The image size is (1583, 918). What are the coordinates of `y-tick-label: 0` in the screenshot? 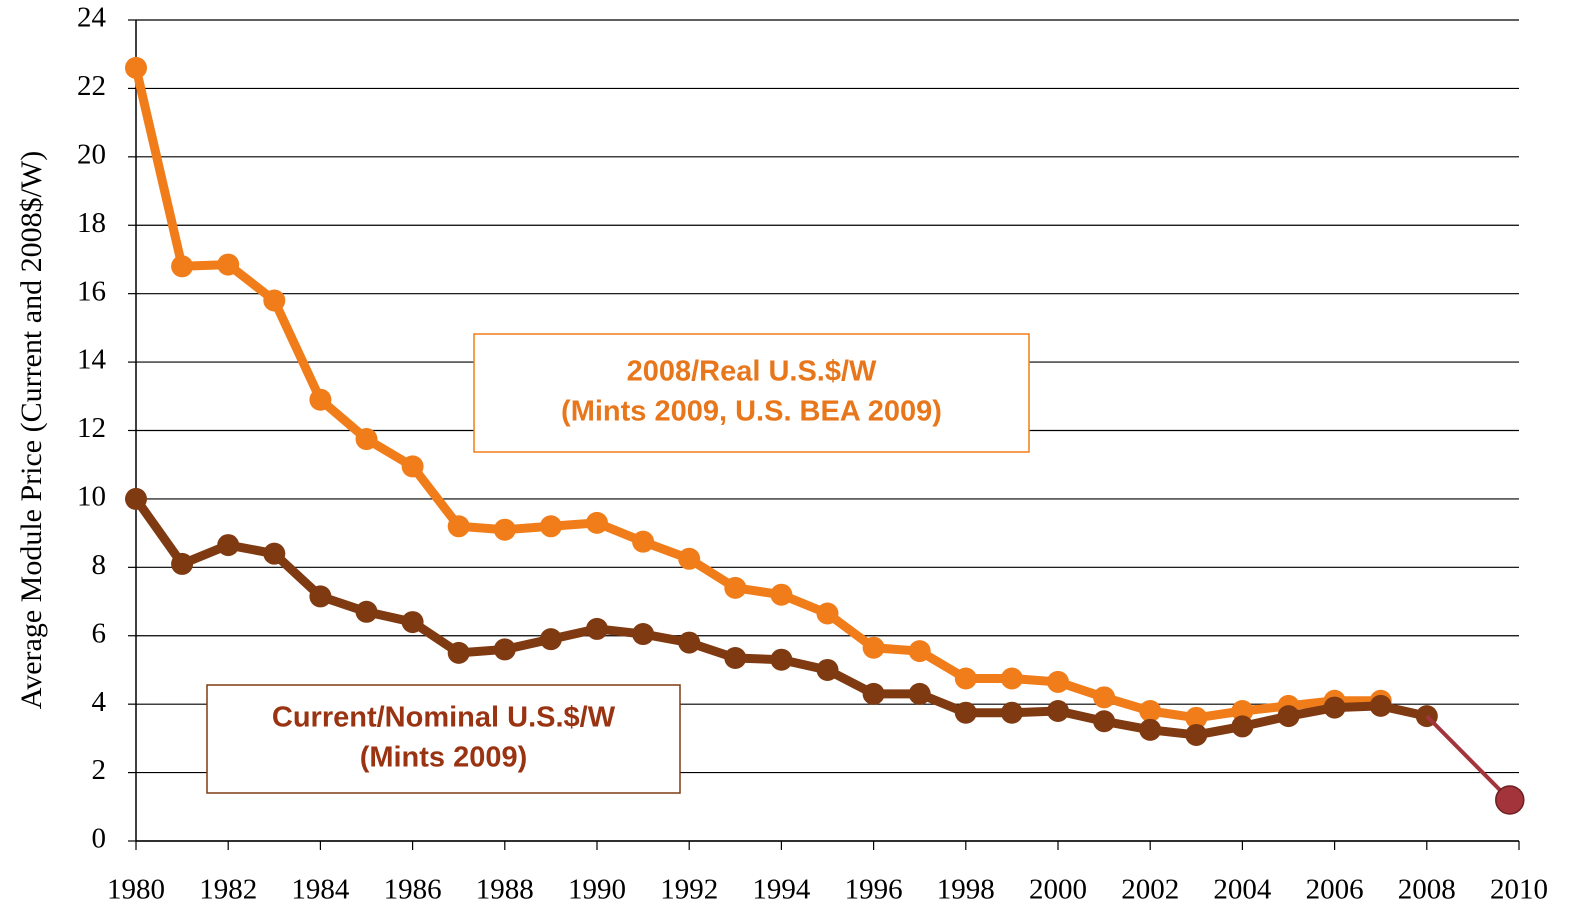 It's located at (99, 839).